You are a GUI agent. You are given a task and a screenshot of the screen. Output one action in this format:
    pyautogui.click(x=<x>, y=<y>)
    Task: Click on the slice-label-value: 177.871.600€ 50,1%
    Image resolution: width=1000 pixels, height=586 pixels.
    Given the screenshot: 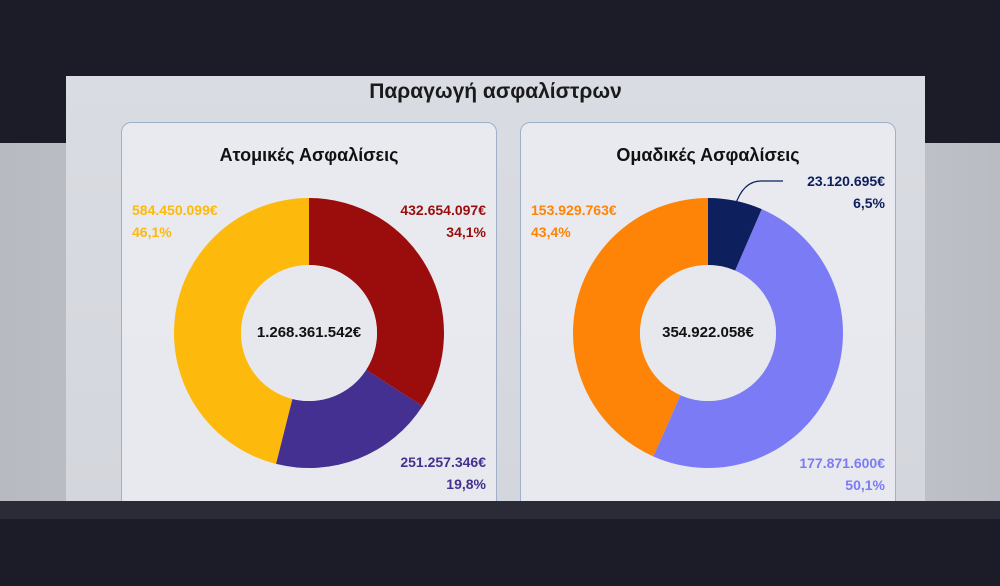 What is the action you would take?
    pyautogui.click(x=842, y=474)
    